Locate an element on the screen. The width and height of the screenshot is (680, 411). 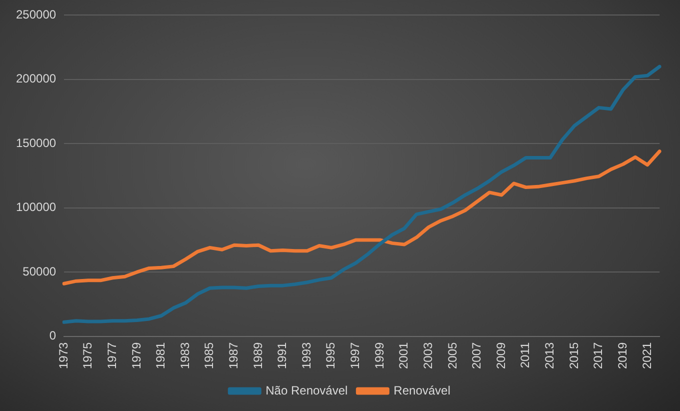
x-tick-label: 1977 is located at coordinates (111, 356).